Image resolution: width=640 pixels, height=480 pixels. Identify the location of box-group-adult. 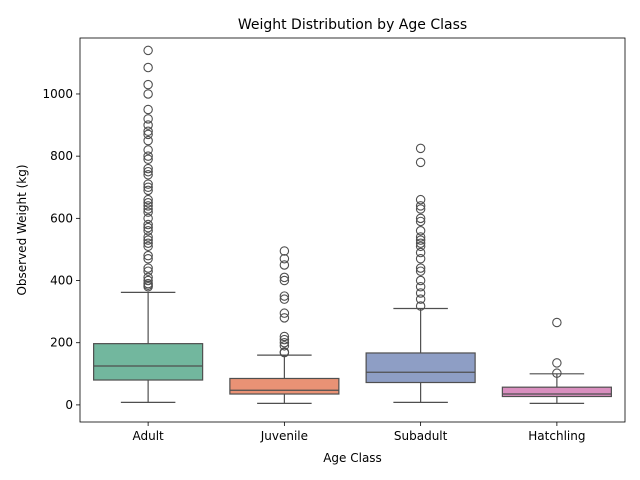
(148, 224).